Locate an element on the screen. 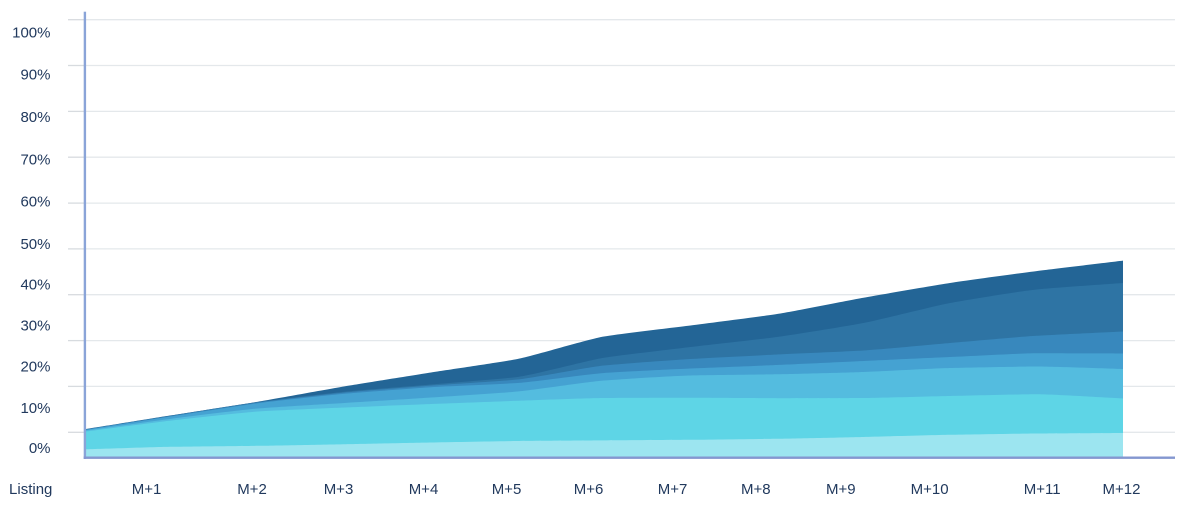  svg-text: M+12 is located at coordinates (1122, 489).